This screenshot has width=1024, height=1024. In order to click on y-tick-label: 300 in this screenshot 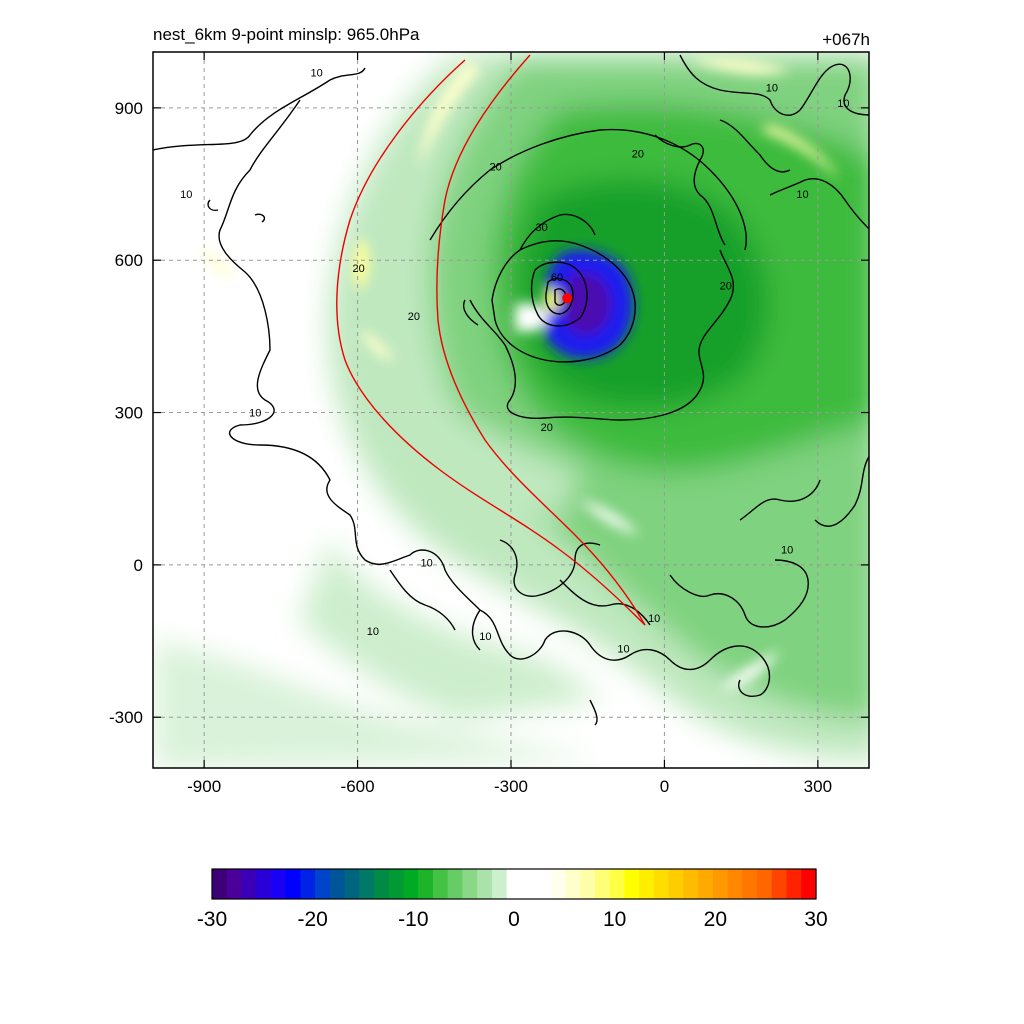, I will do `click(129, 413)`.